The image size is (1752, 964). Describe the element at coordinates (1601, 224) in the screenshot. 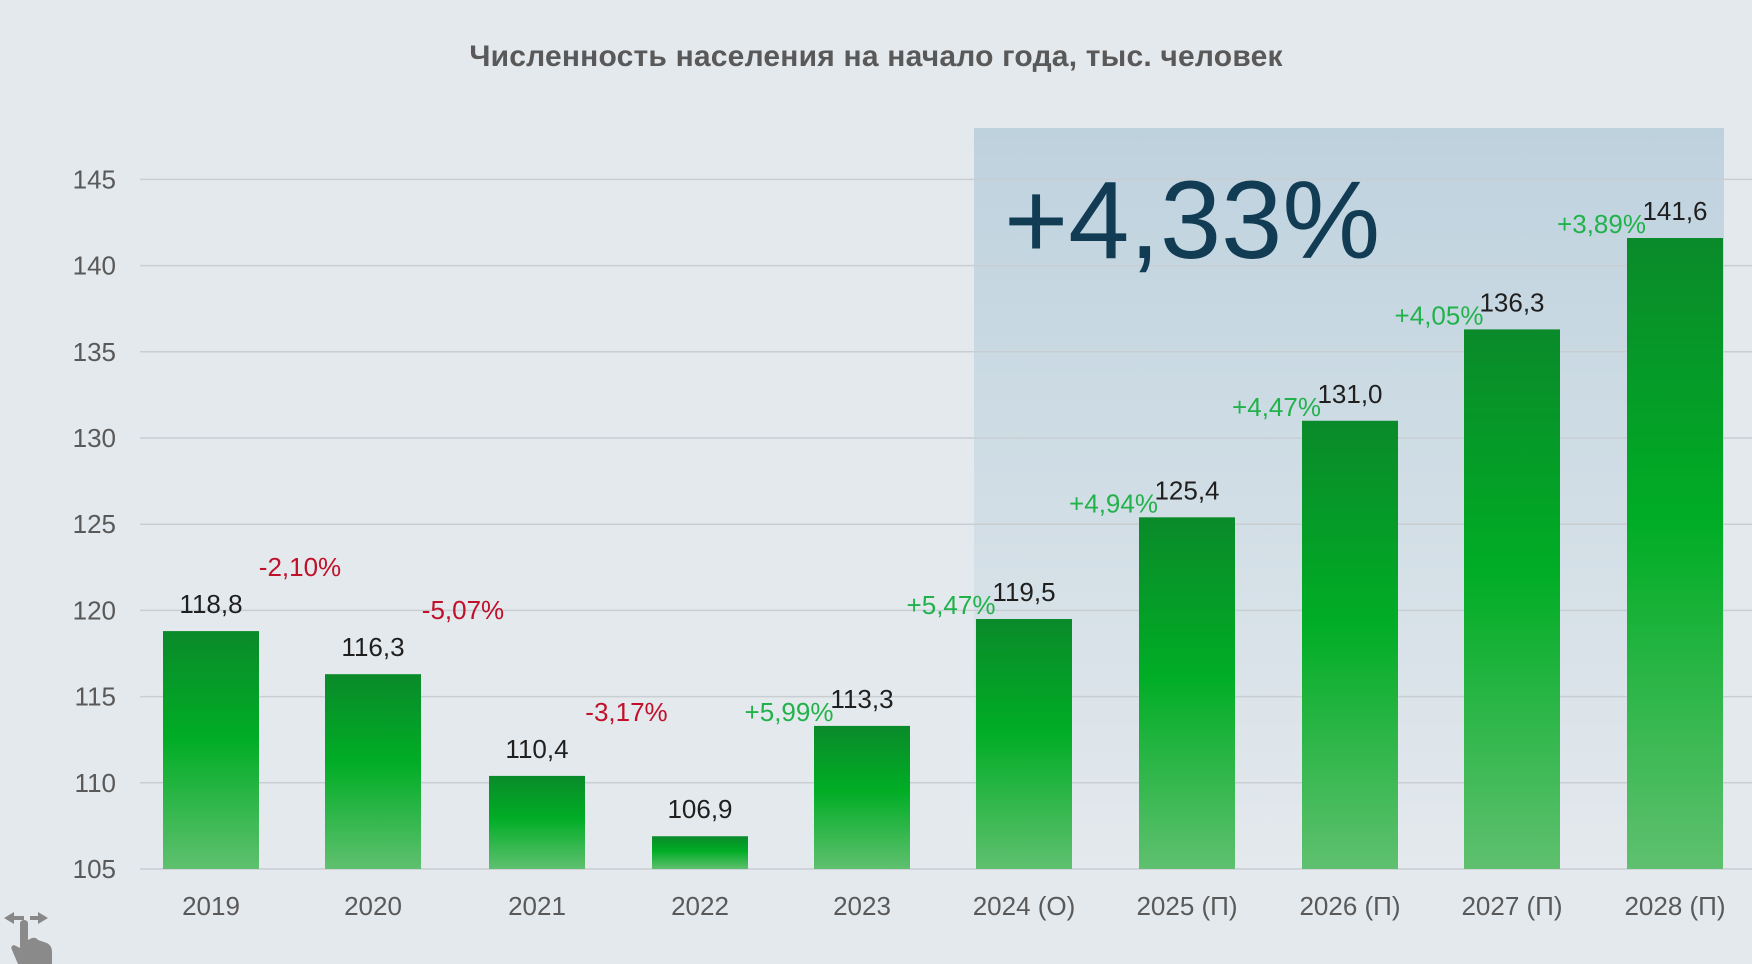

I see `change-percent-label: +3,89%` at that location.